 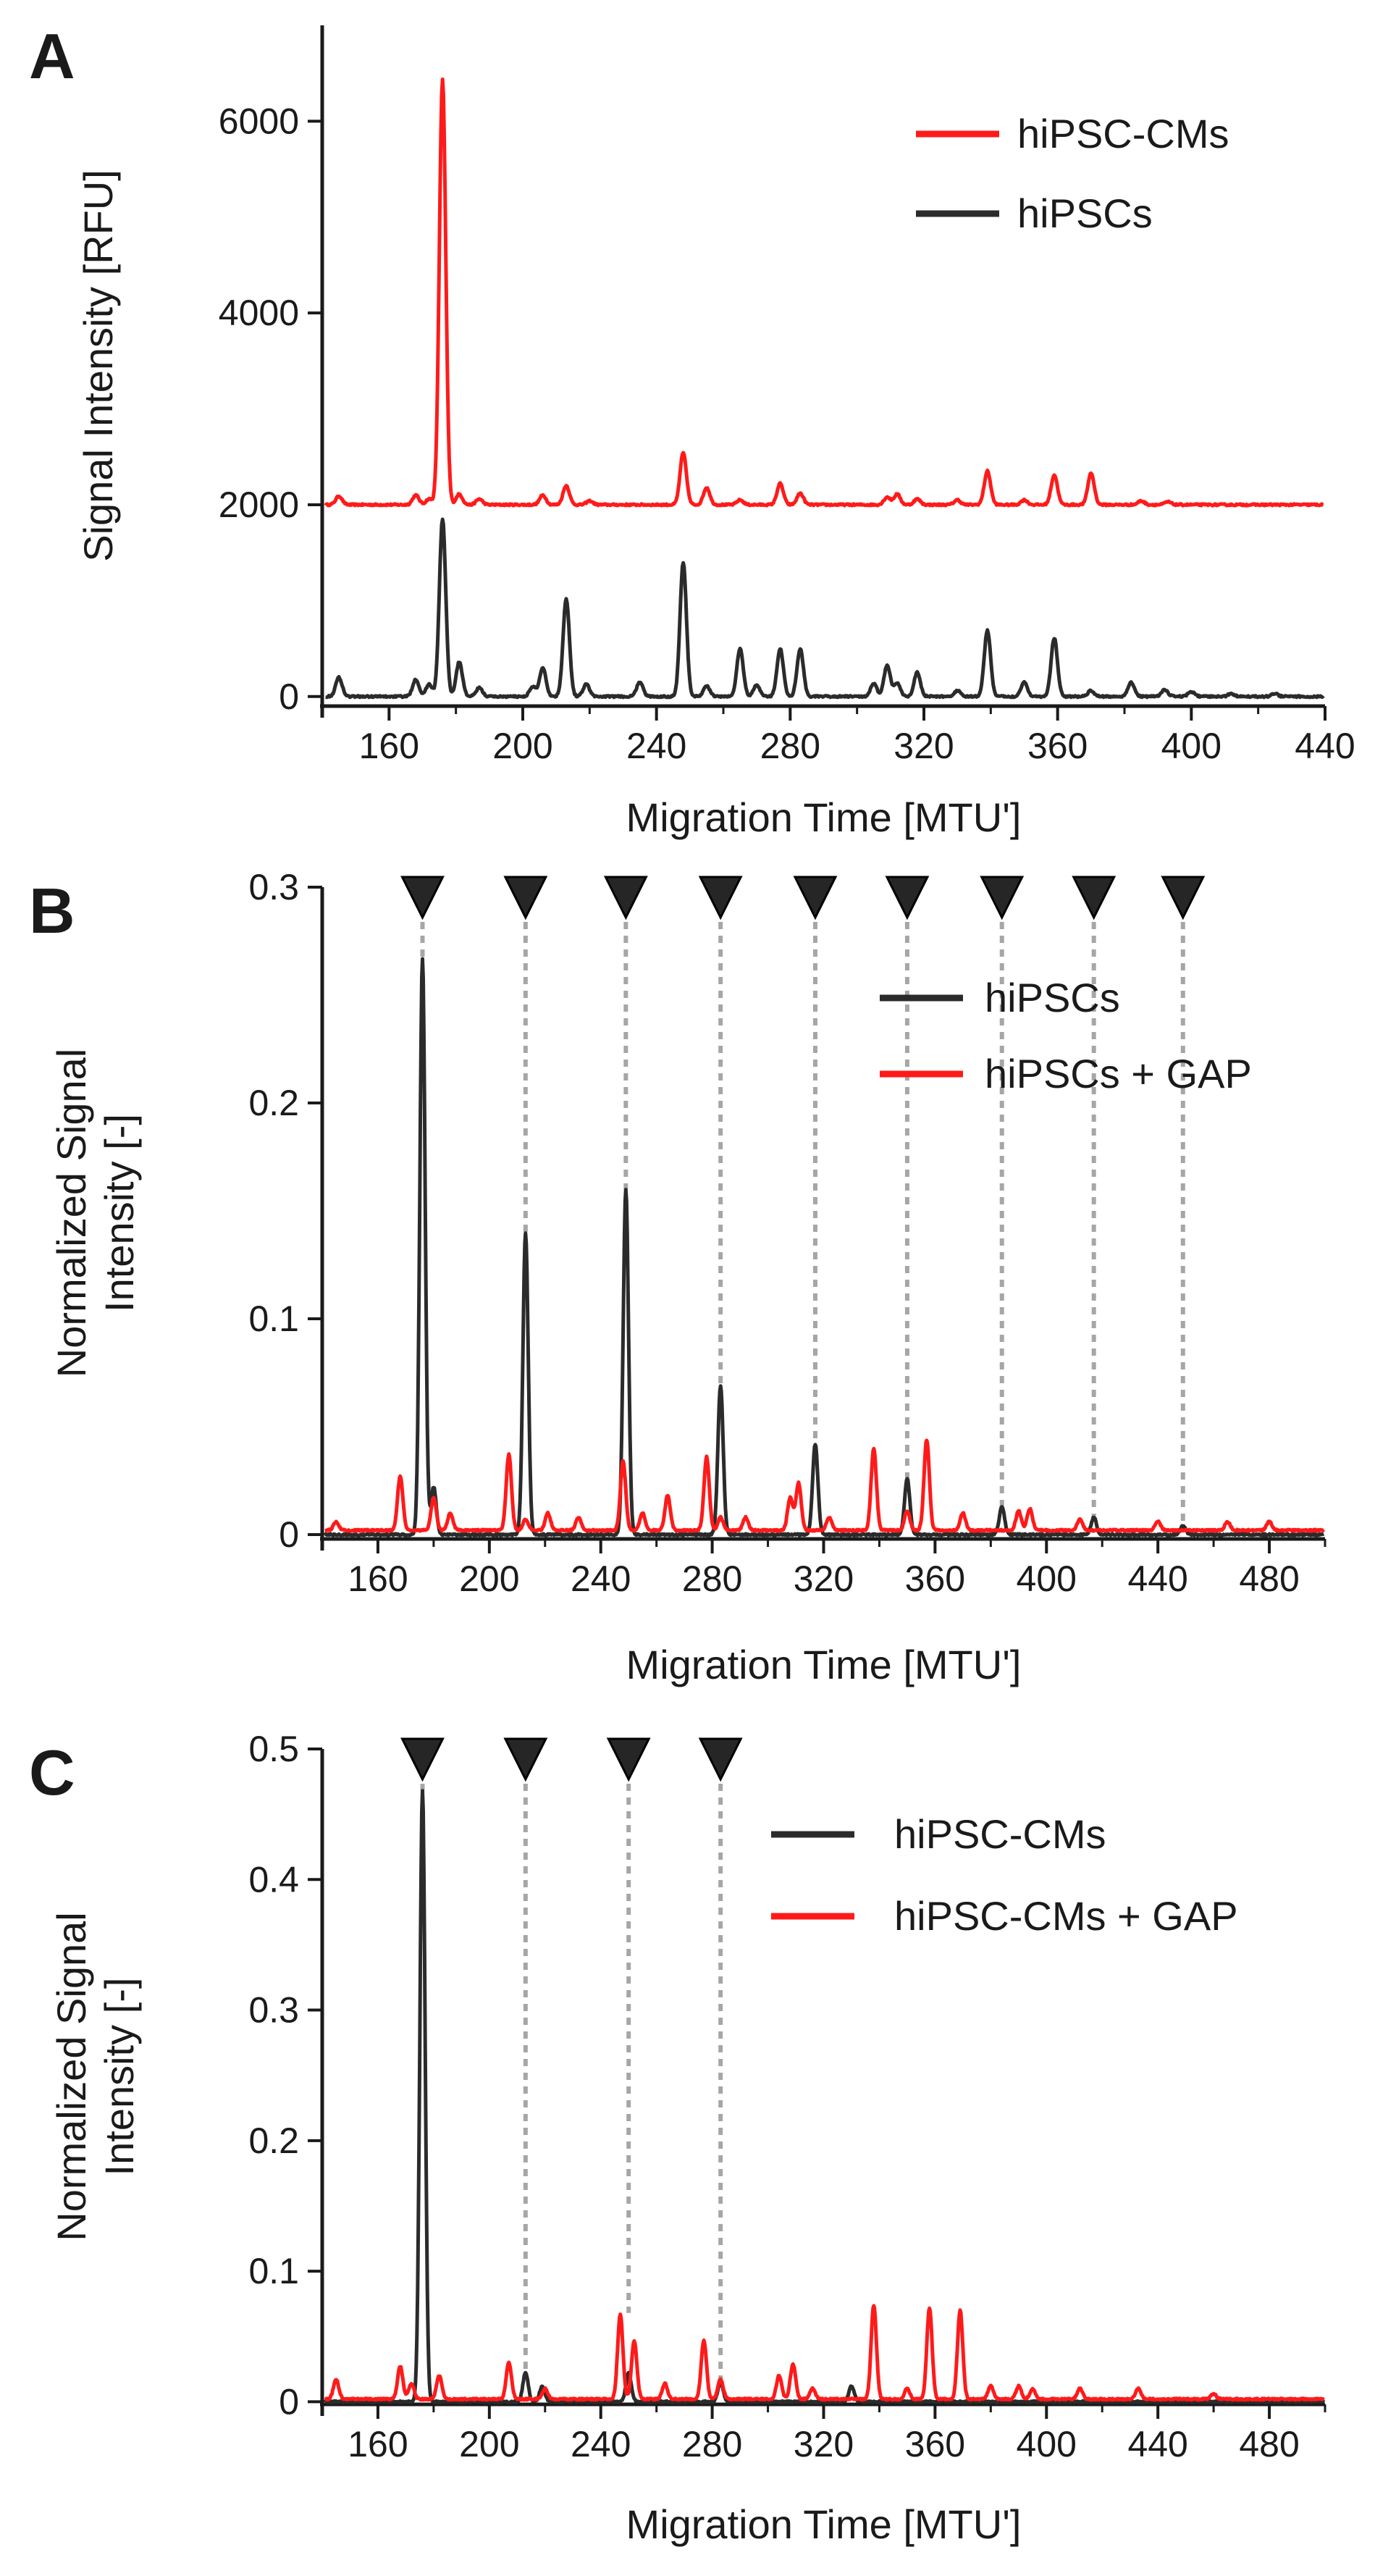 I want to click on series-line-hipsc-cms-gap, so click(x=824, y=2353).